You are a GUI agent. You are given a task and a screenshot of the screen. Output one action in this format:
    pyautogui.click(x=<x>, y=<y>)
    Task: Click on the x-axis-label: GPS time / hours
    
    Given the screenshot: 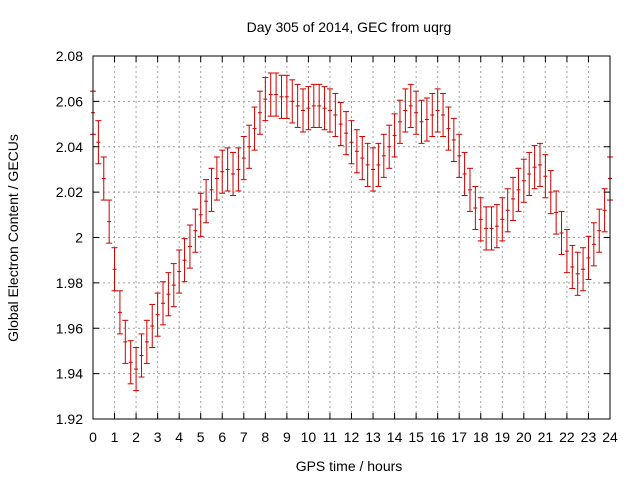 What is the action you would take?
    pyautogui.click(x=349, y=466)
    